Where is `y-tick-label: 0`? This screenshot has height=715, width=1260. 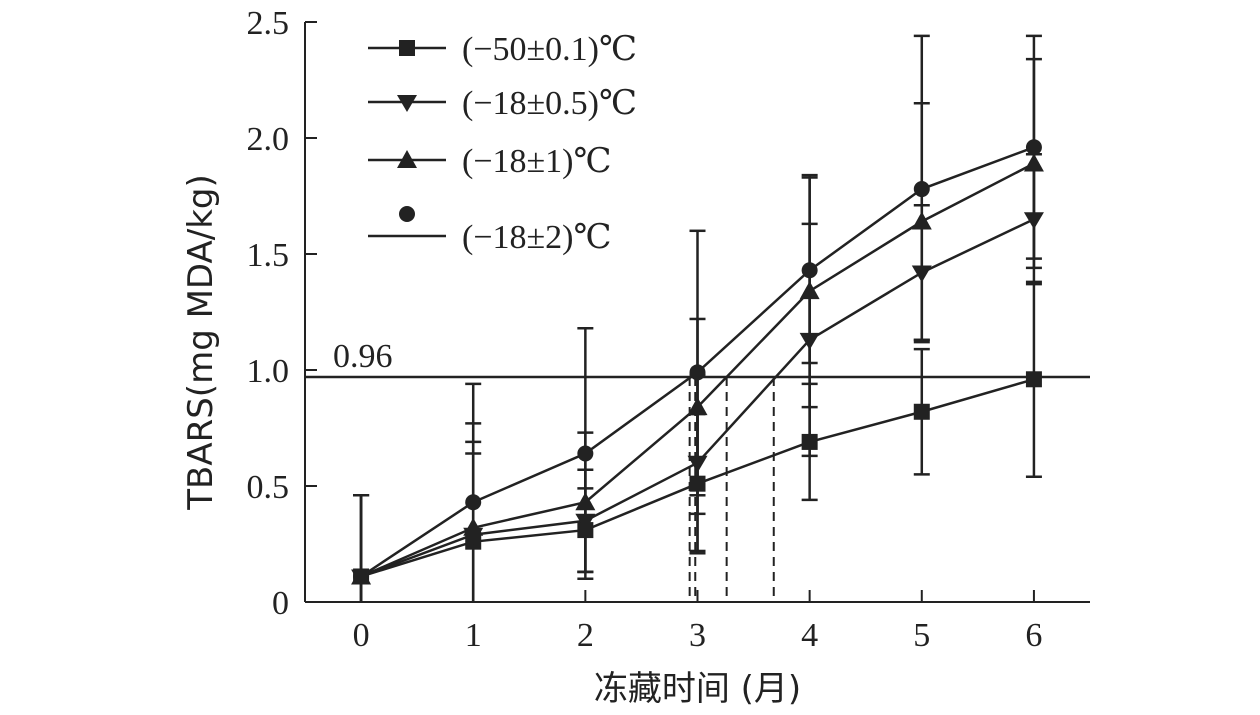 y-tick-label: 0 is located at coordinates (280, 603).